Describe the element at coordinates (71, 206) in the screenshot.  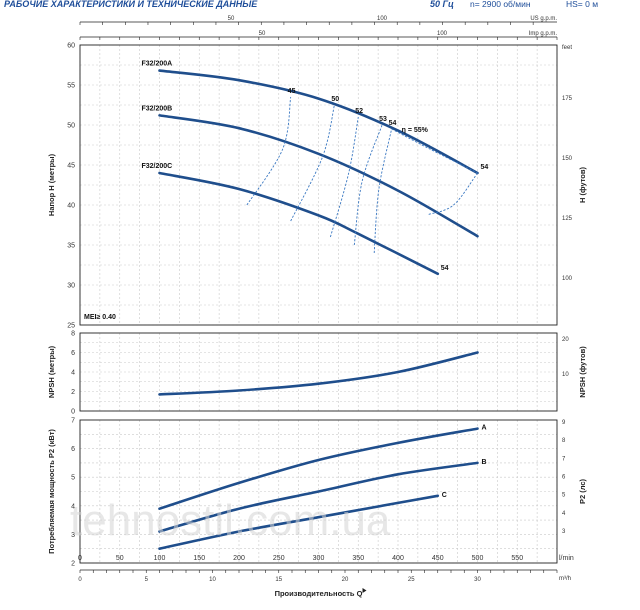
I see `head-ytick-label: 40` at that location.